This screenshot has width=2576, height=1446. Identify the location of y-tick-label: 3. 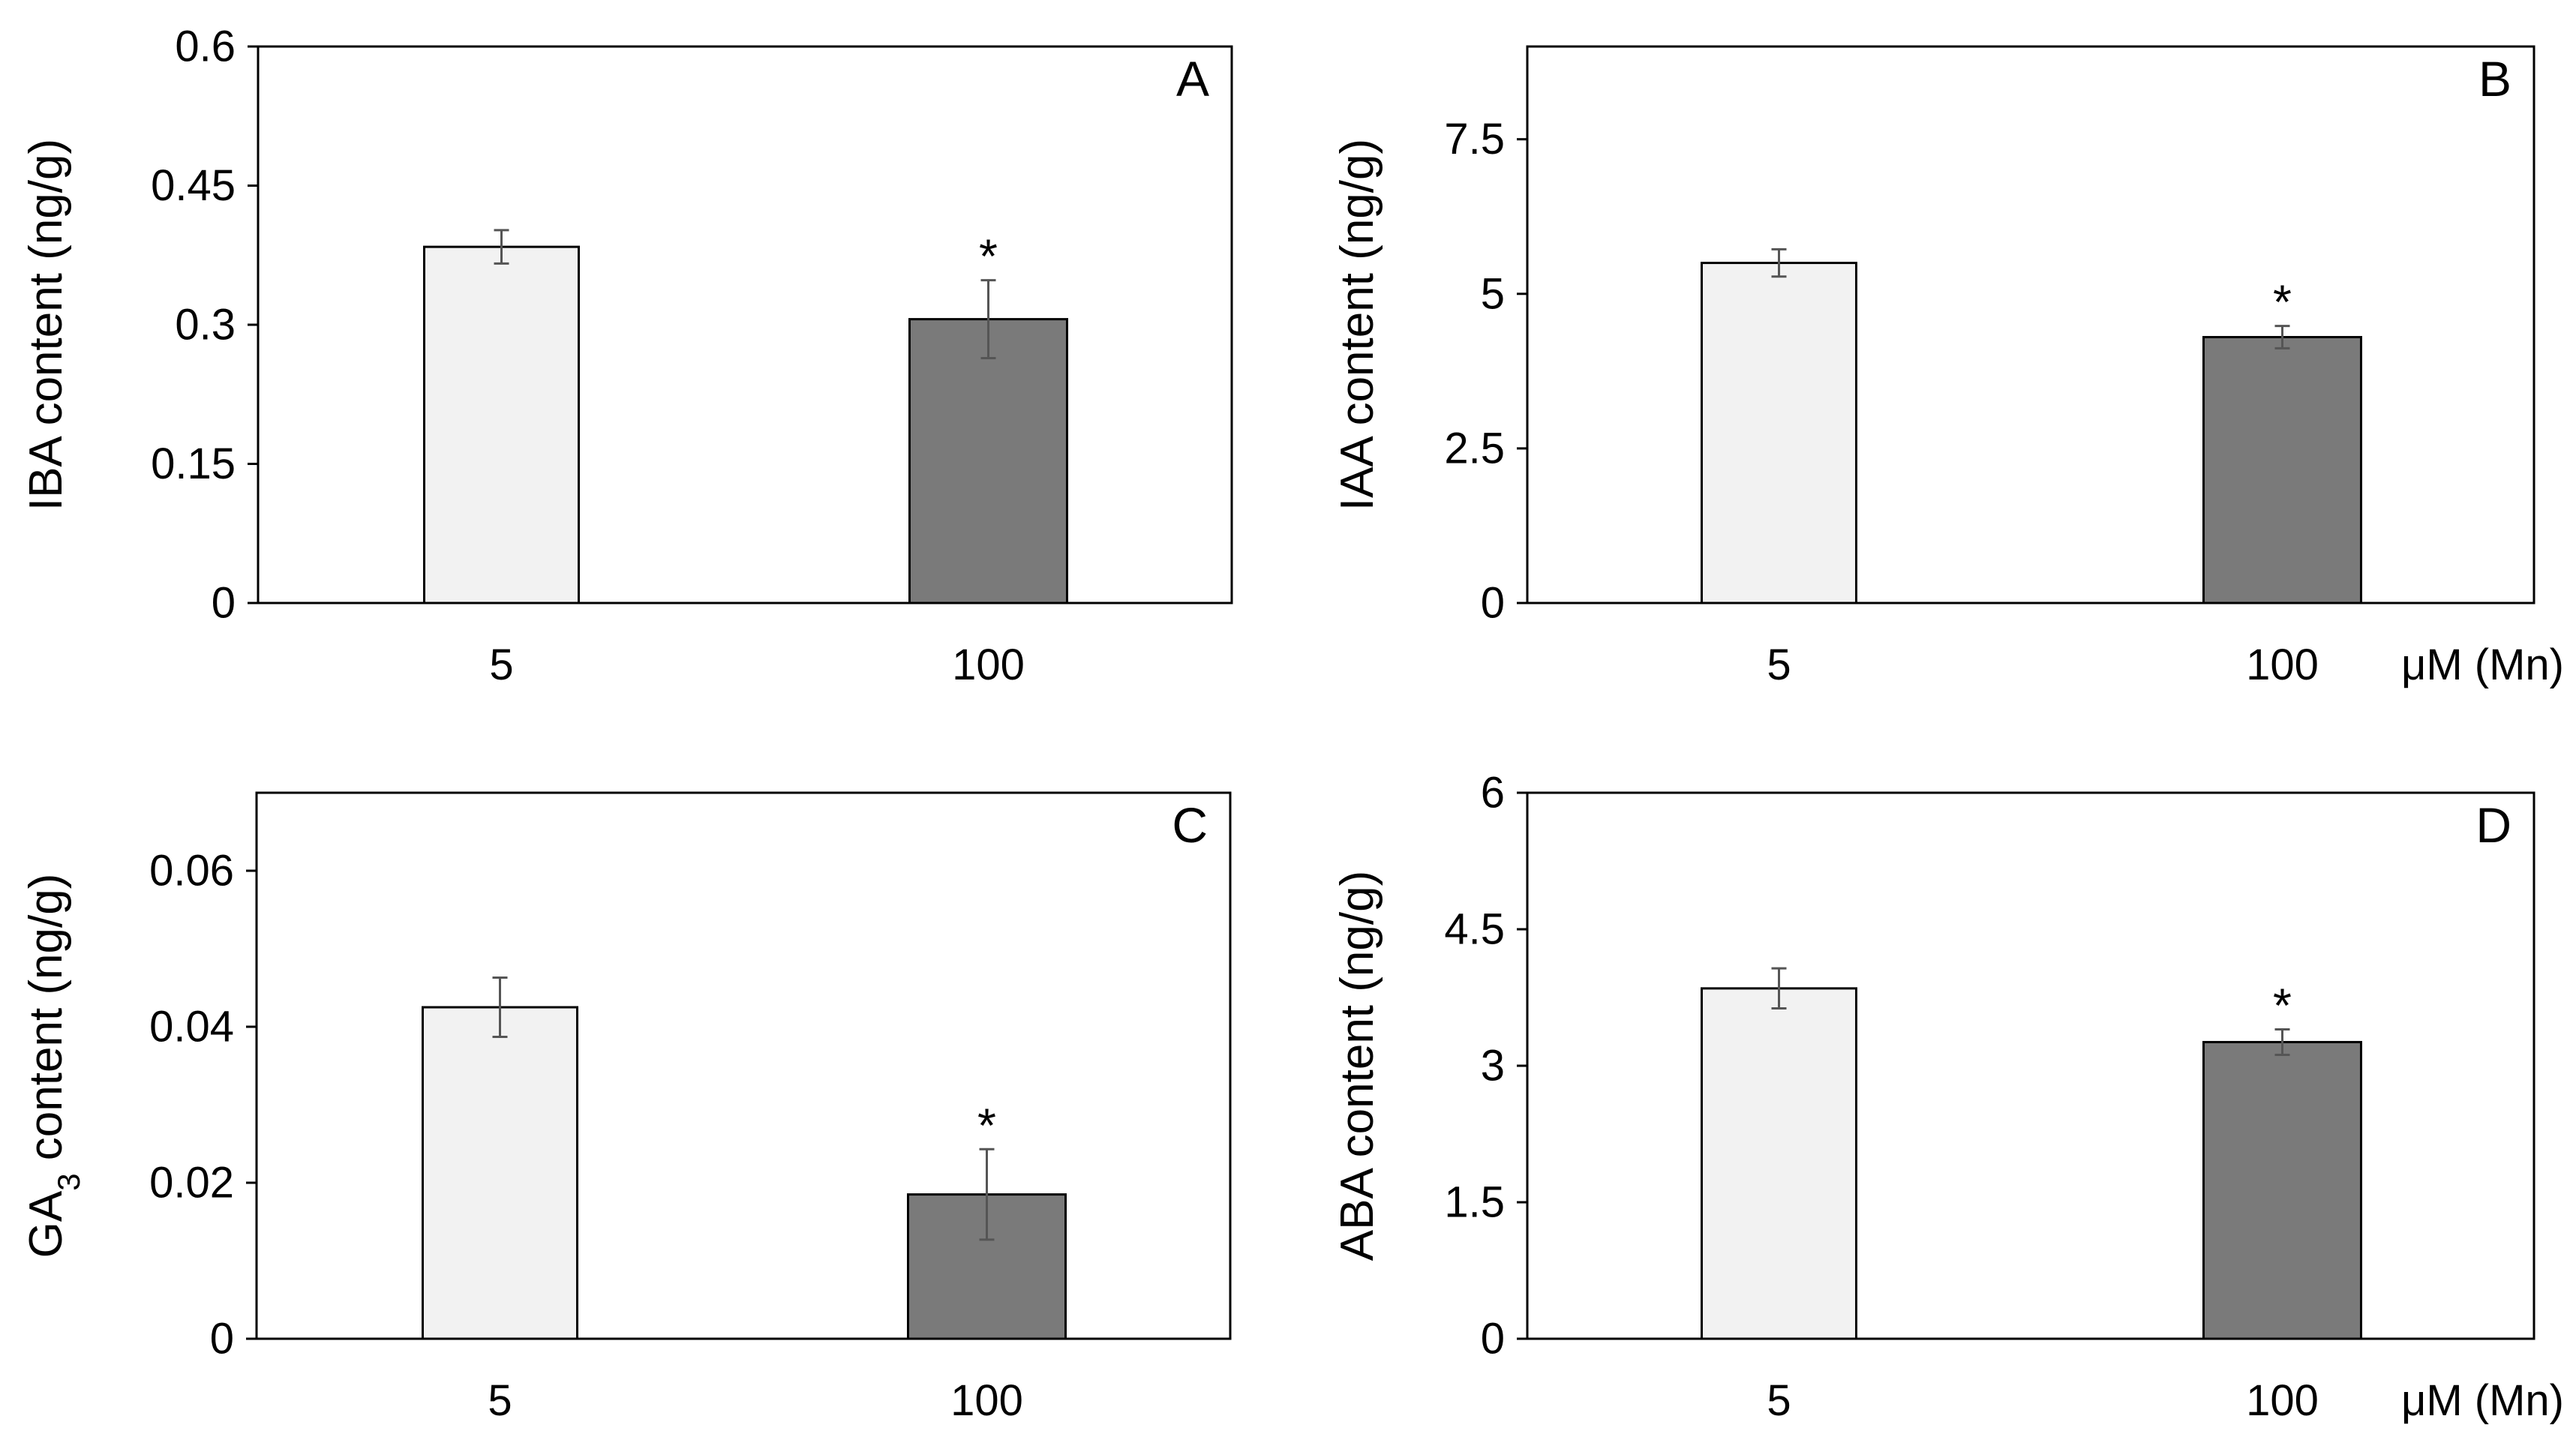
(1493, 1066).